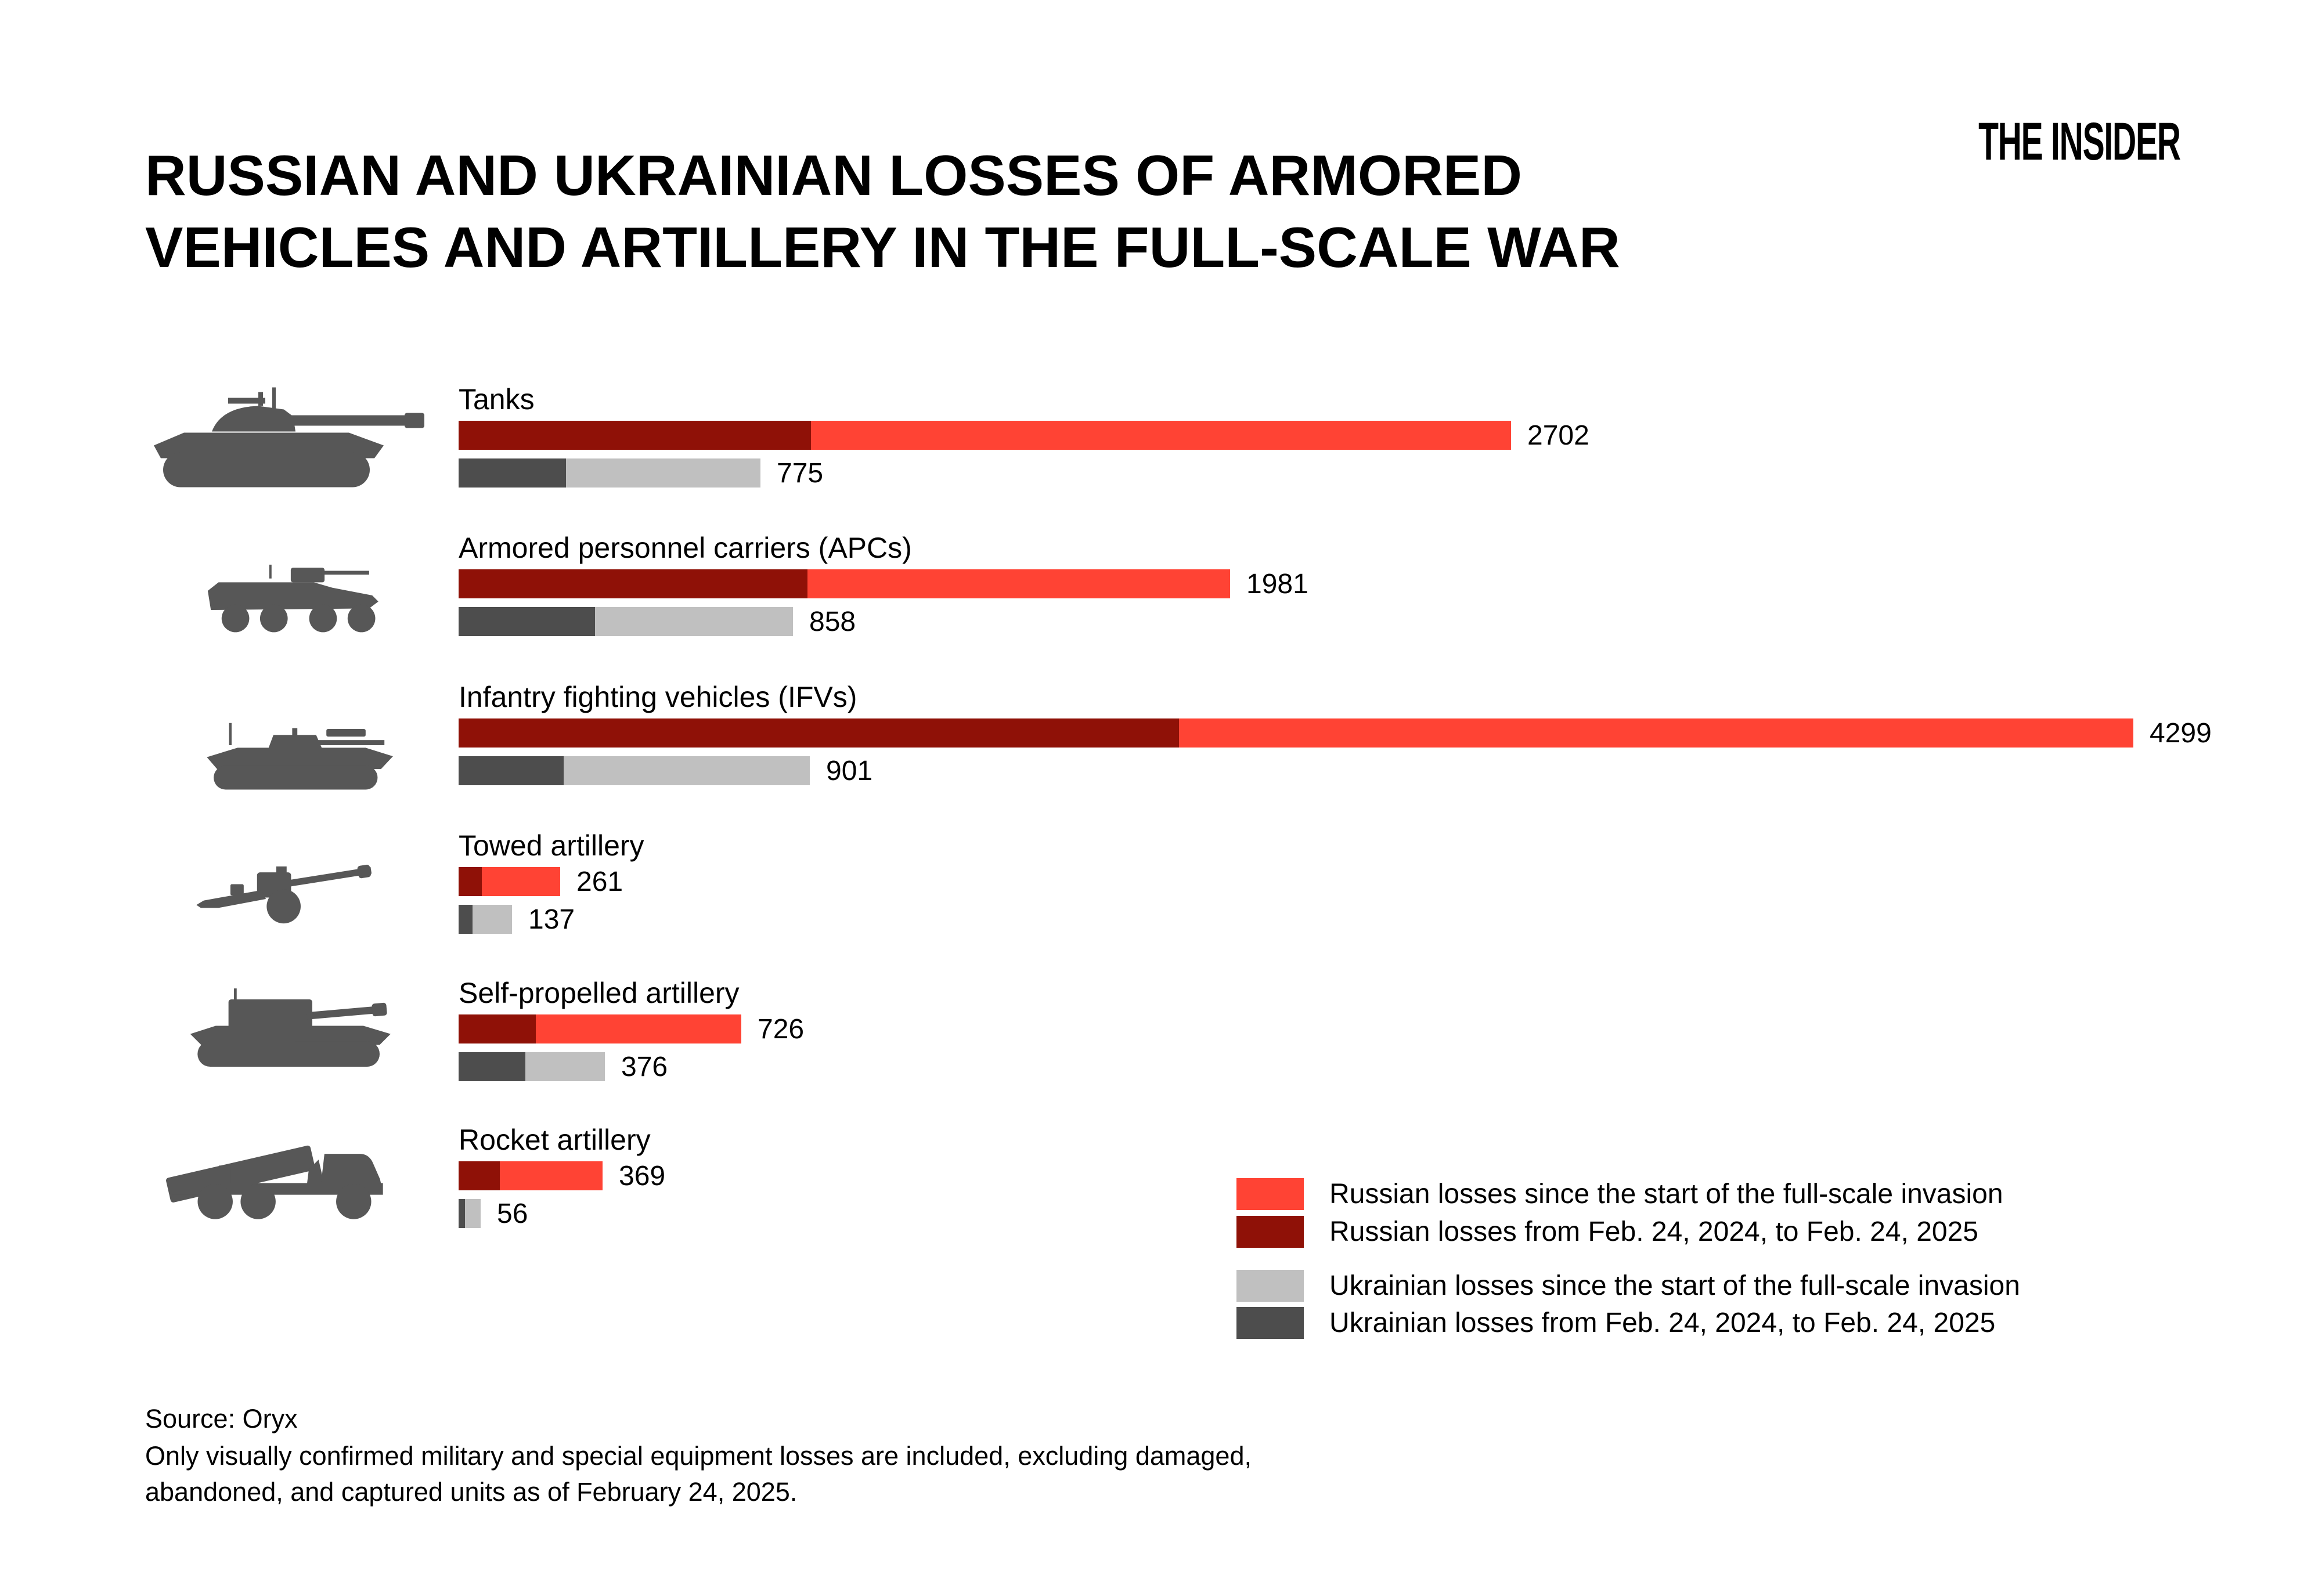  I want to click on russian-value-label: 2702, so click(1558, 436).